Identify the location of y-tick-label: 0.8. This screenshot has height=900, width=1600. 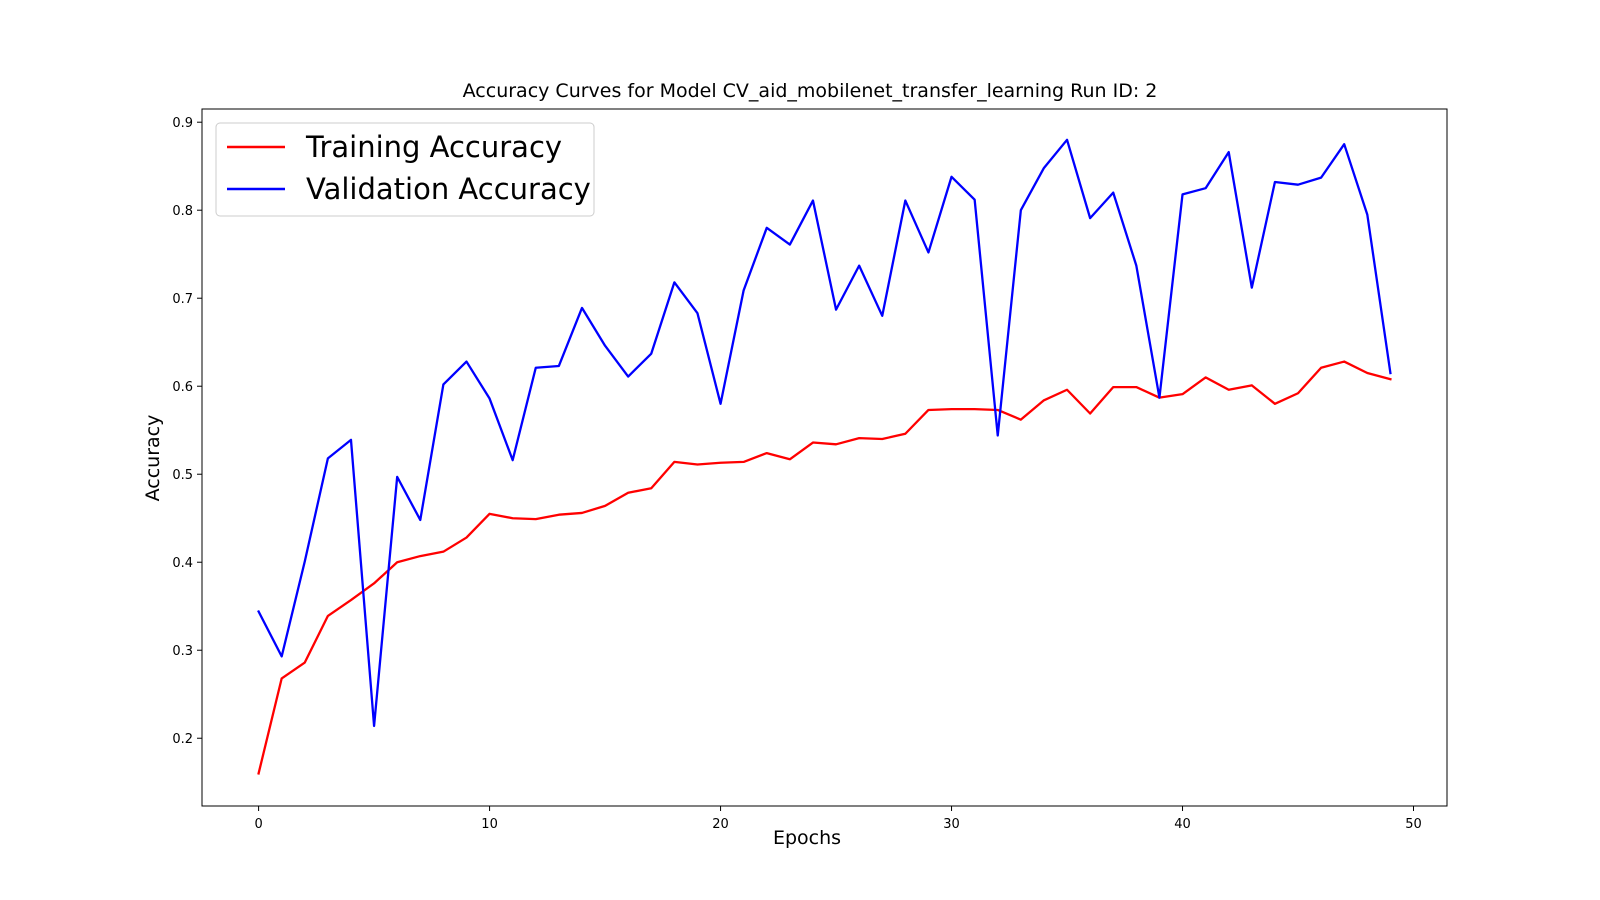
(182, 211).